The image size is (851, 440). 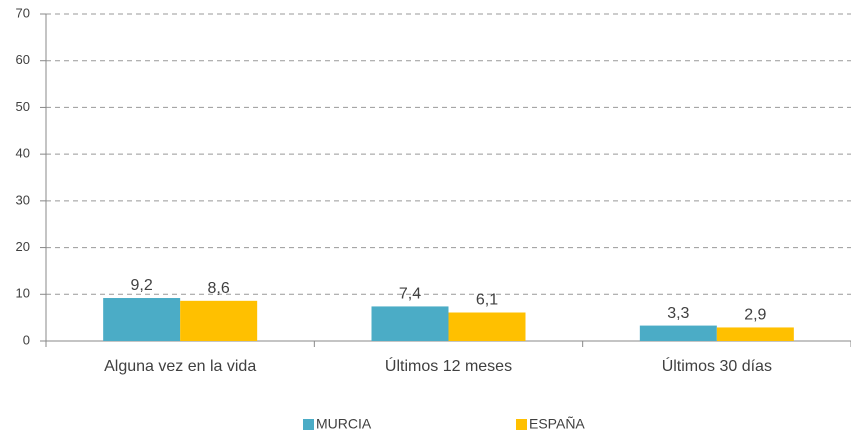 I want to click on legend-label: MURCIA, so click(x=344, y=424).